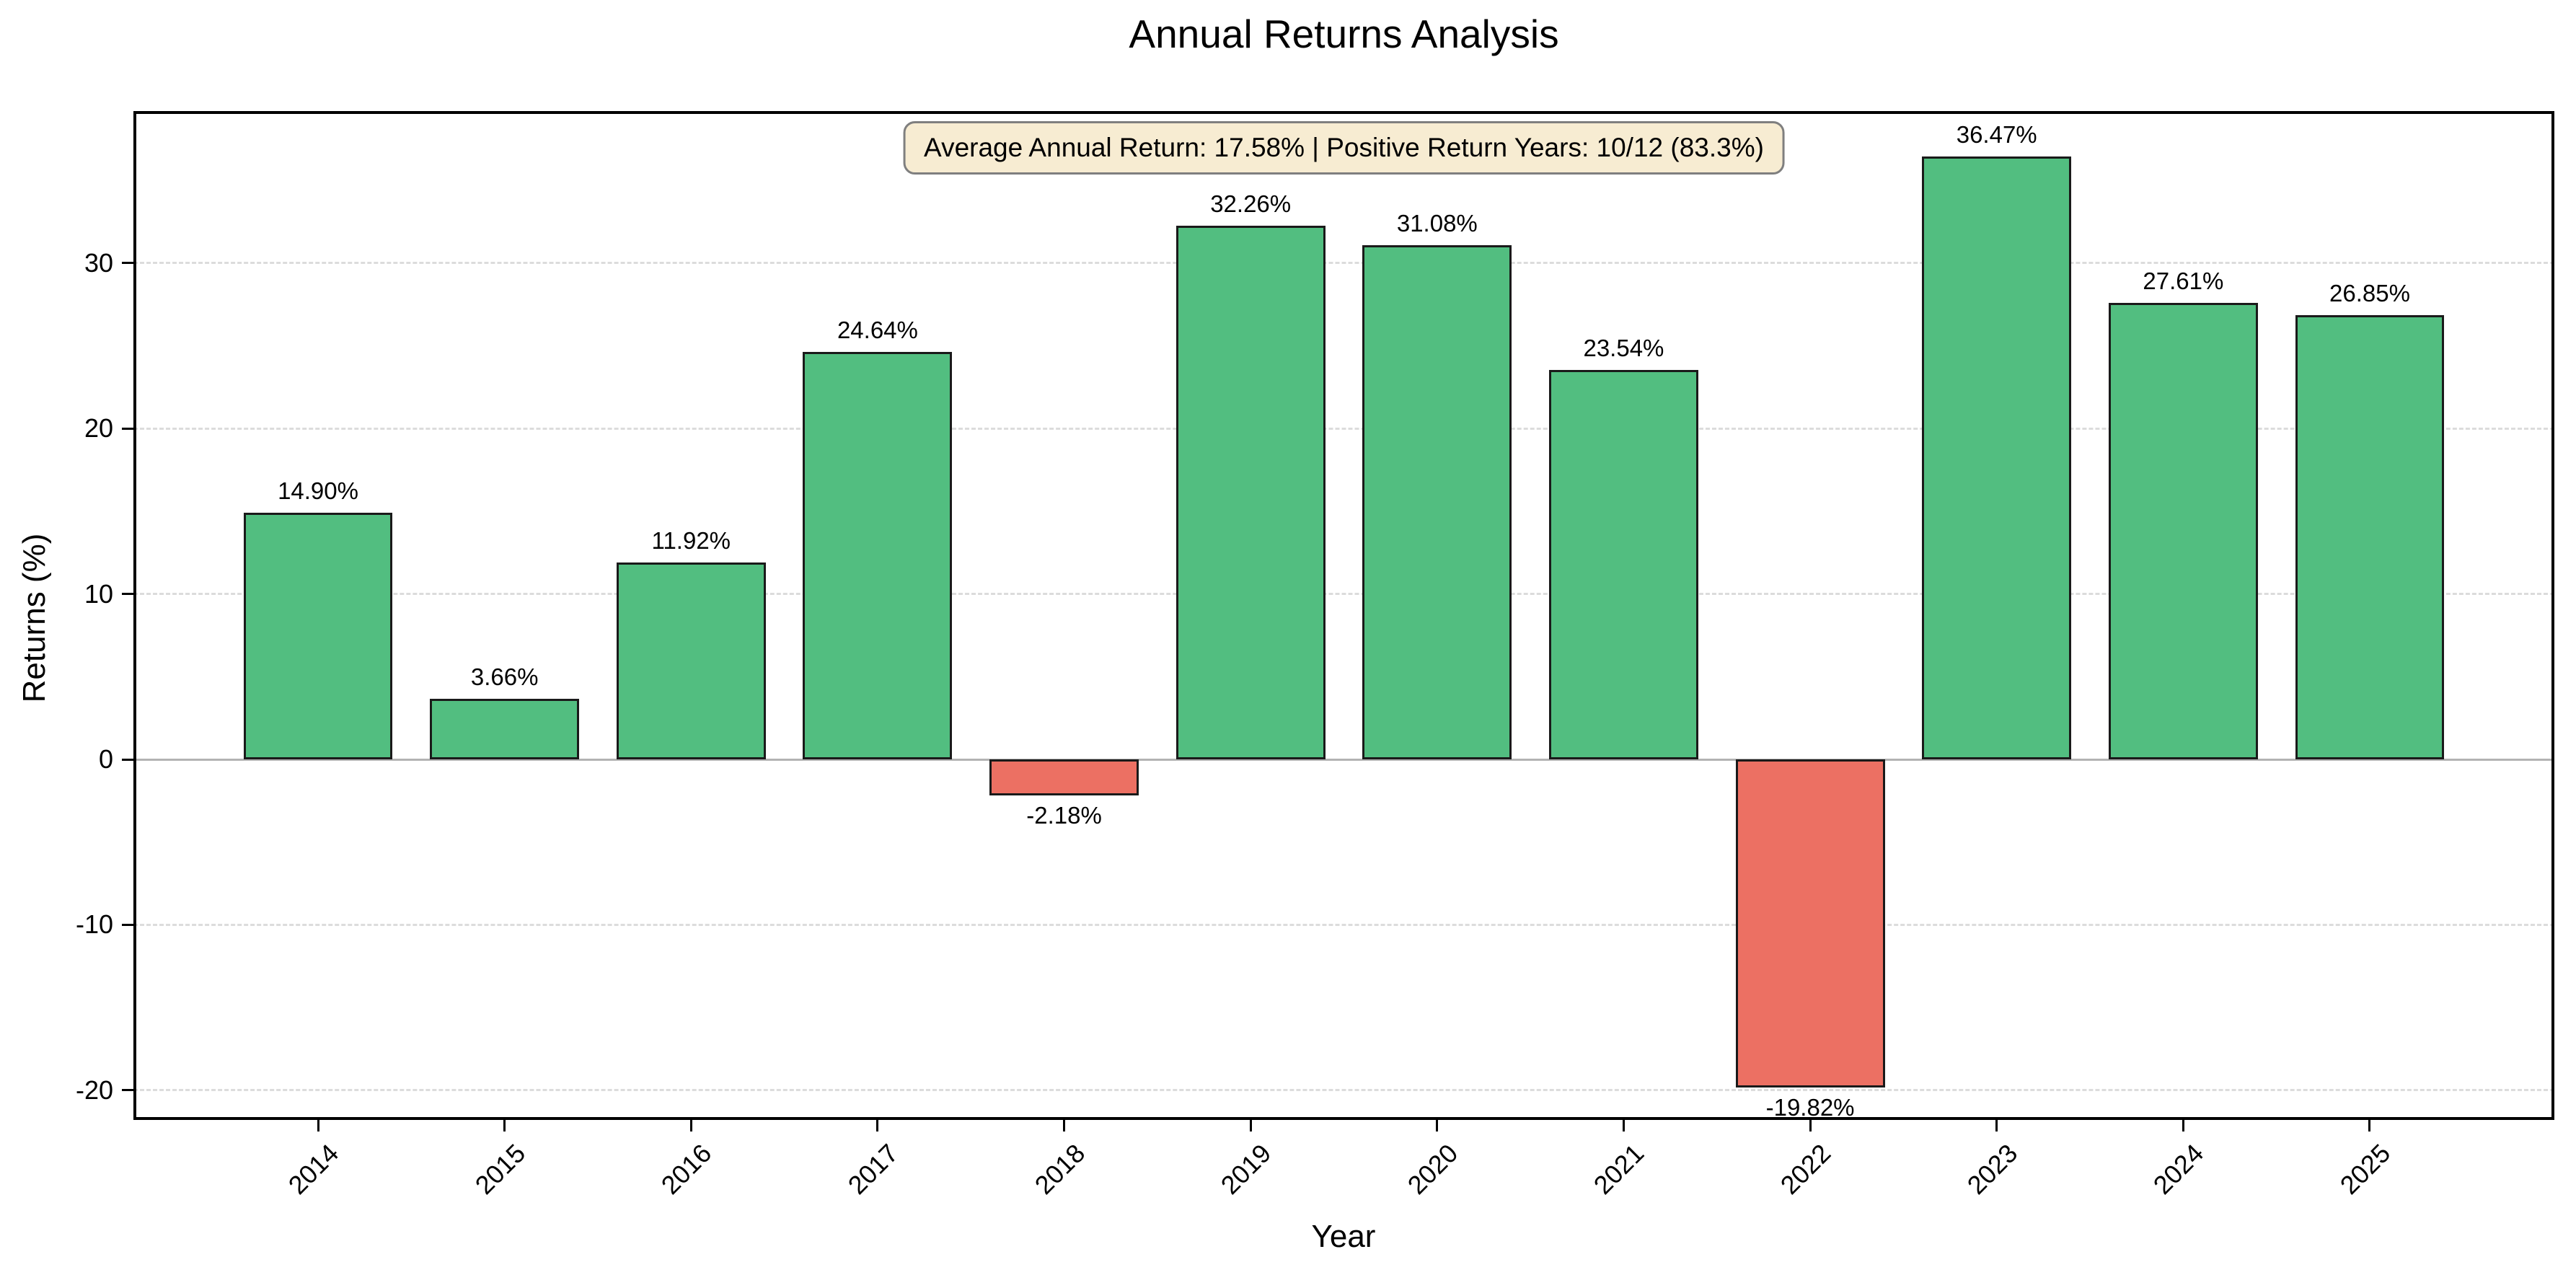  I want to click on y-tick-label-10: 10, so click(98, 593).